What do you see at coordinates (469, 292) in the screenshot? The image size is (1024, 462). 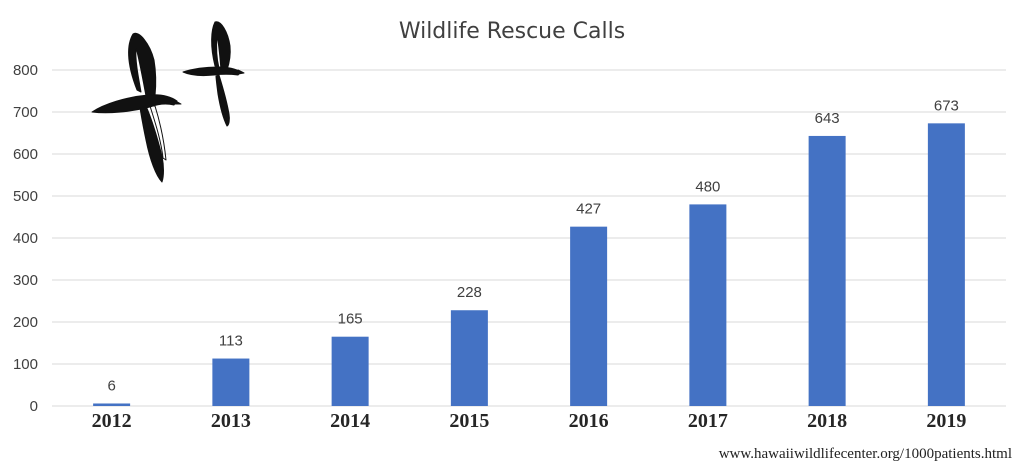 I see `data-label: 228` at bounding box center [469, 292].